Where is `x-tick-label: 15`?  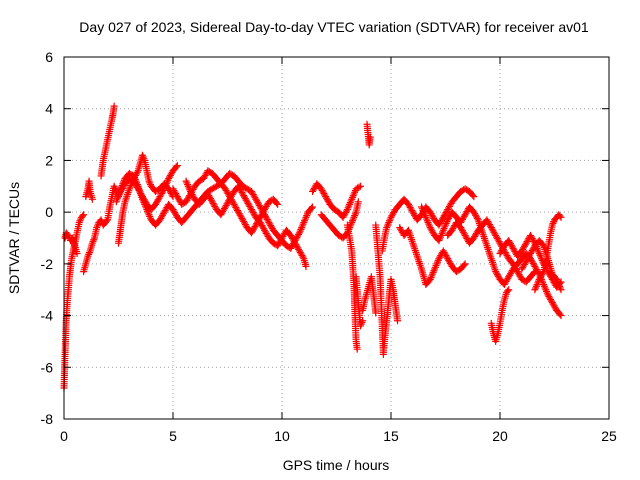 x-tick-label: 15 is located at coordinates (391, 436).